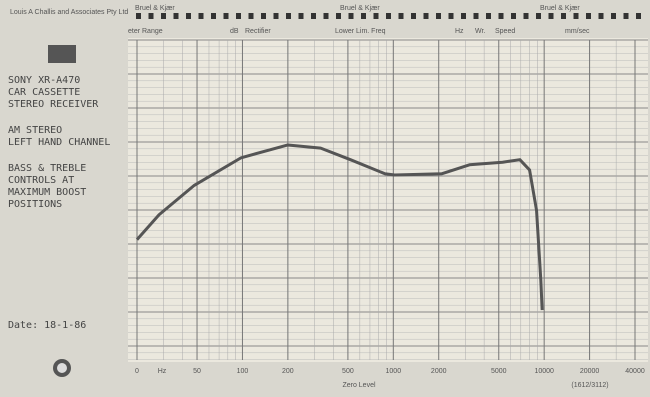 This screenshot has height=397, width=650. I want to click on reference: (1612/3112), so click(589, 385).